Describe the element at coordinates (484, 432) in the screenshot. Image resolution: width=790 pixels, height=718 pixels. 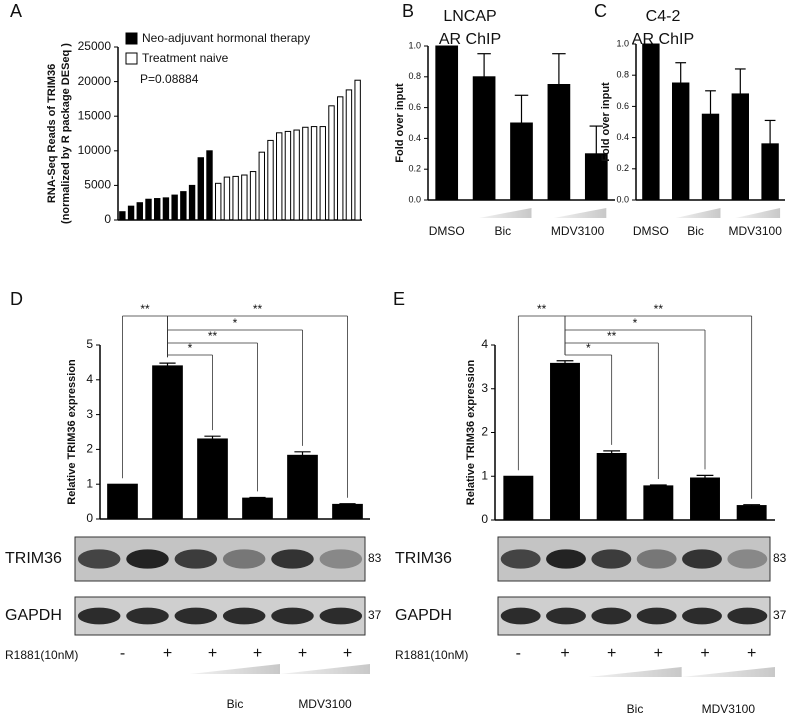
I see `y-tick-label: 2` at that location.